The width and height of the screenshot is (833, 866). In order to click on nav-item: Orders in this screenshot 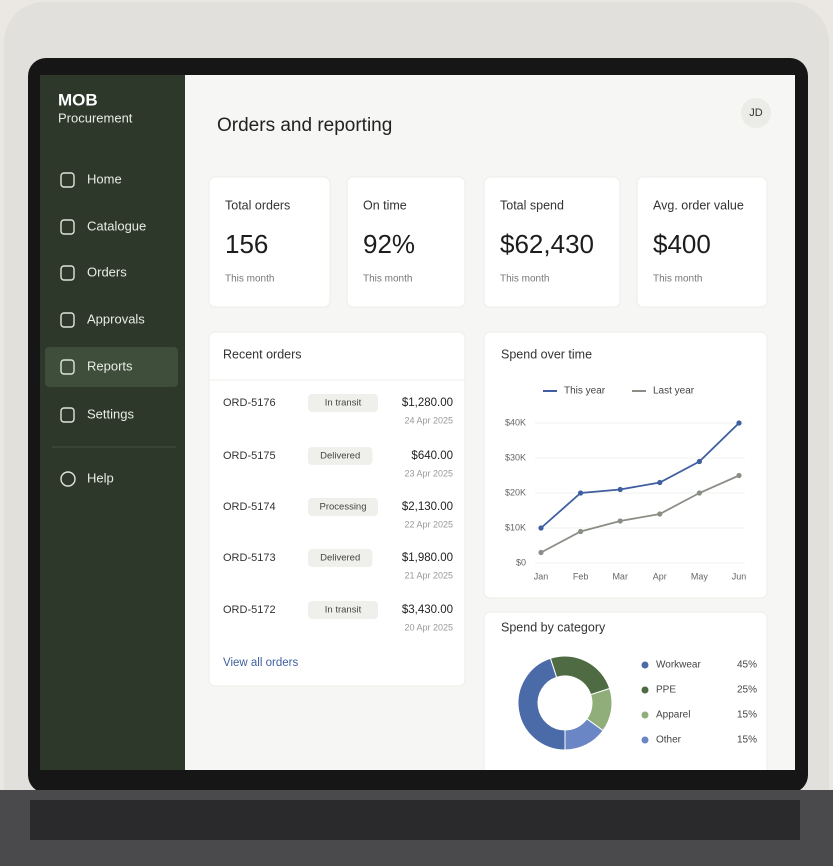, I will do `click(107, 271)`.